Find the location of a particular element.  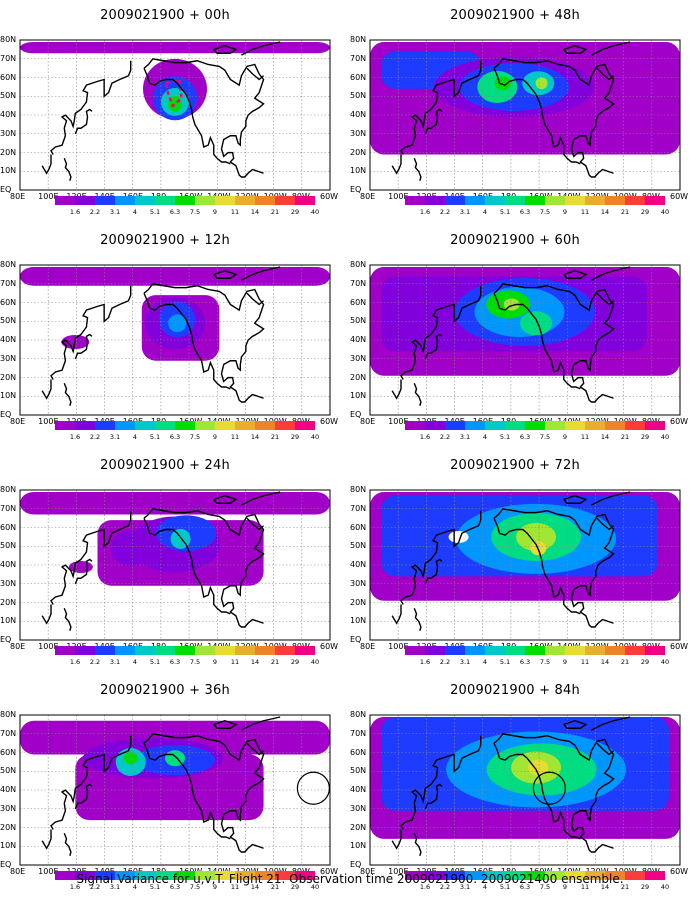

colorbar-label: 11 is located at coordinates (235, 437).